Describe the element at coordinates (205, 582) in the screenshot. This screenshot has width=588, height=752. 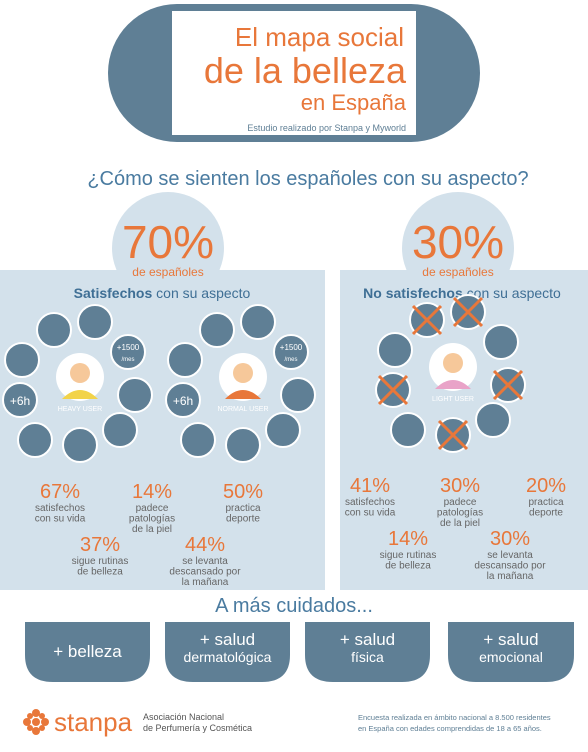
I see `stat-label: la mañana` at that location.